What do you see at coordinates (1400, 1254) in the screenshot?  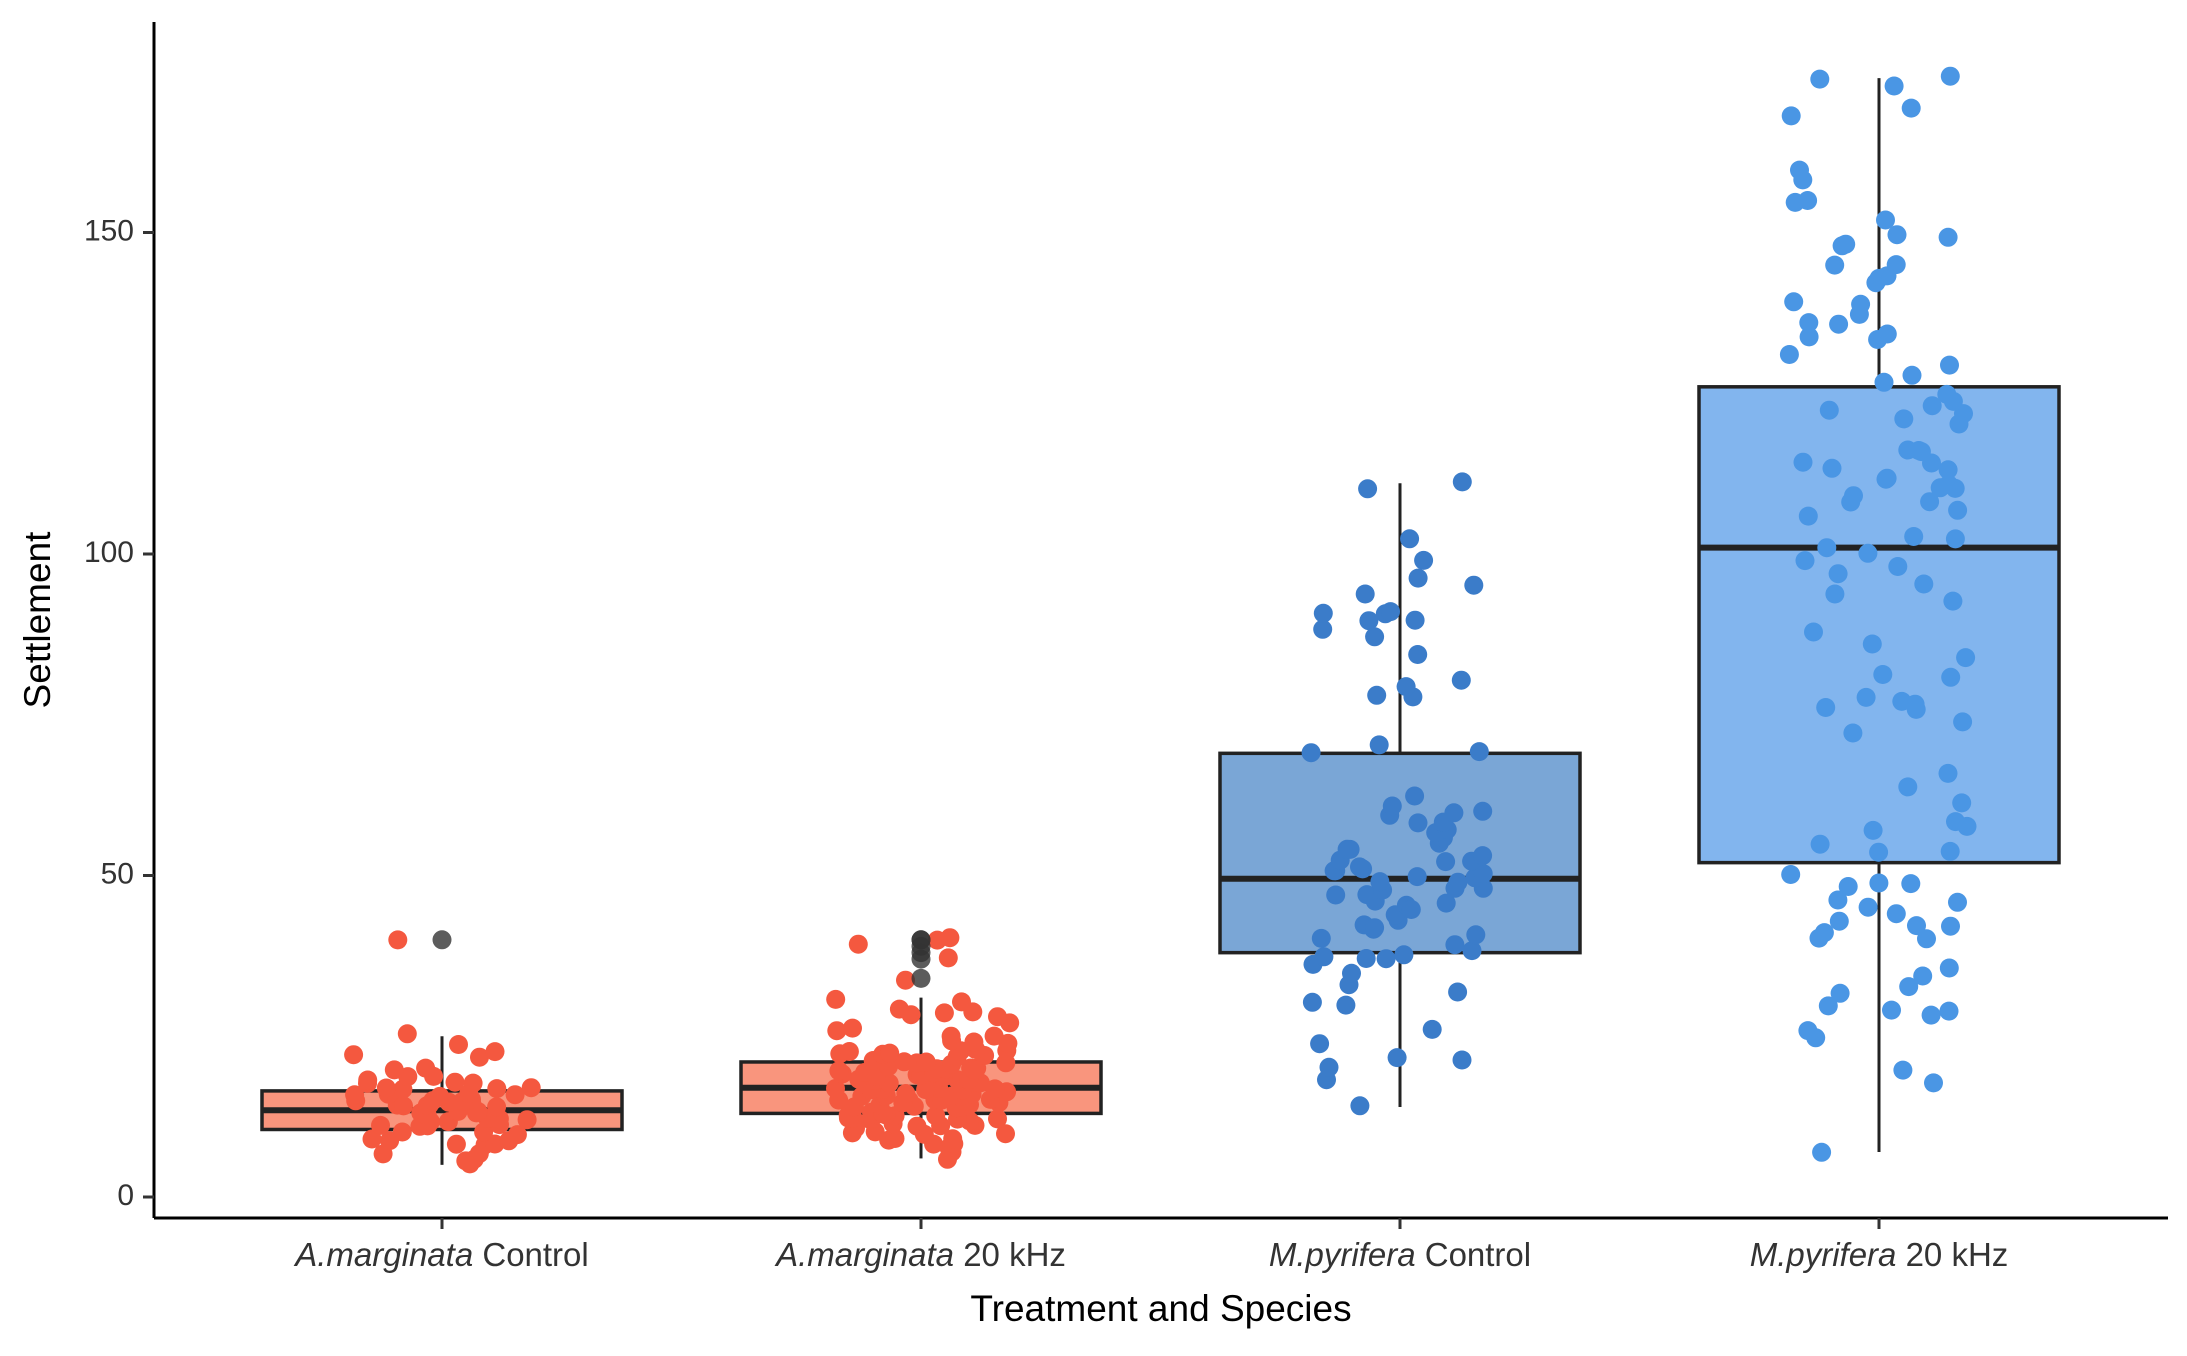 I see `x-tick-label: M.pyrifera Control` at bounding box center [1400, 1254].